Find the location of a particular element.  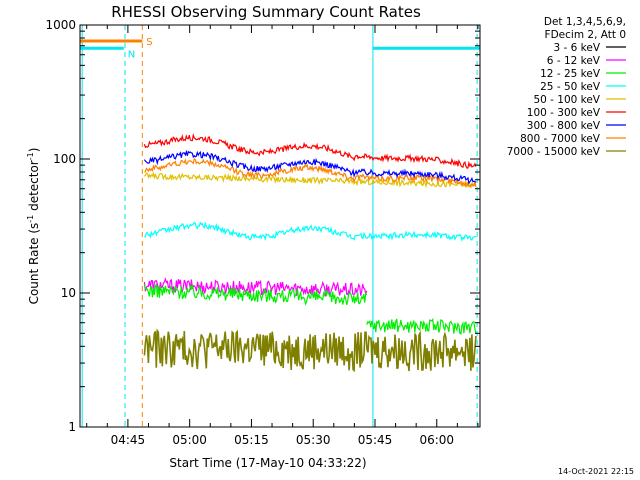

y-tick-label-1: 10 is located at coordinates (68, 293).